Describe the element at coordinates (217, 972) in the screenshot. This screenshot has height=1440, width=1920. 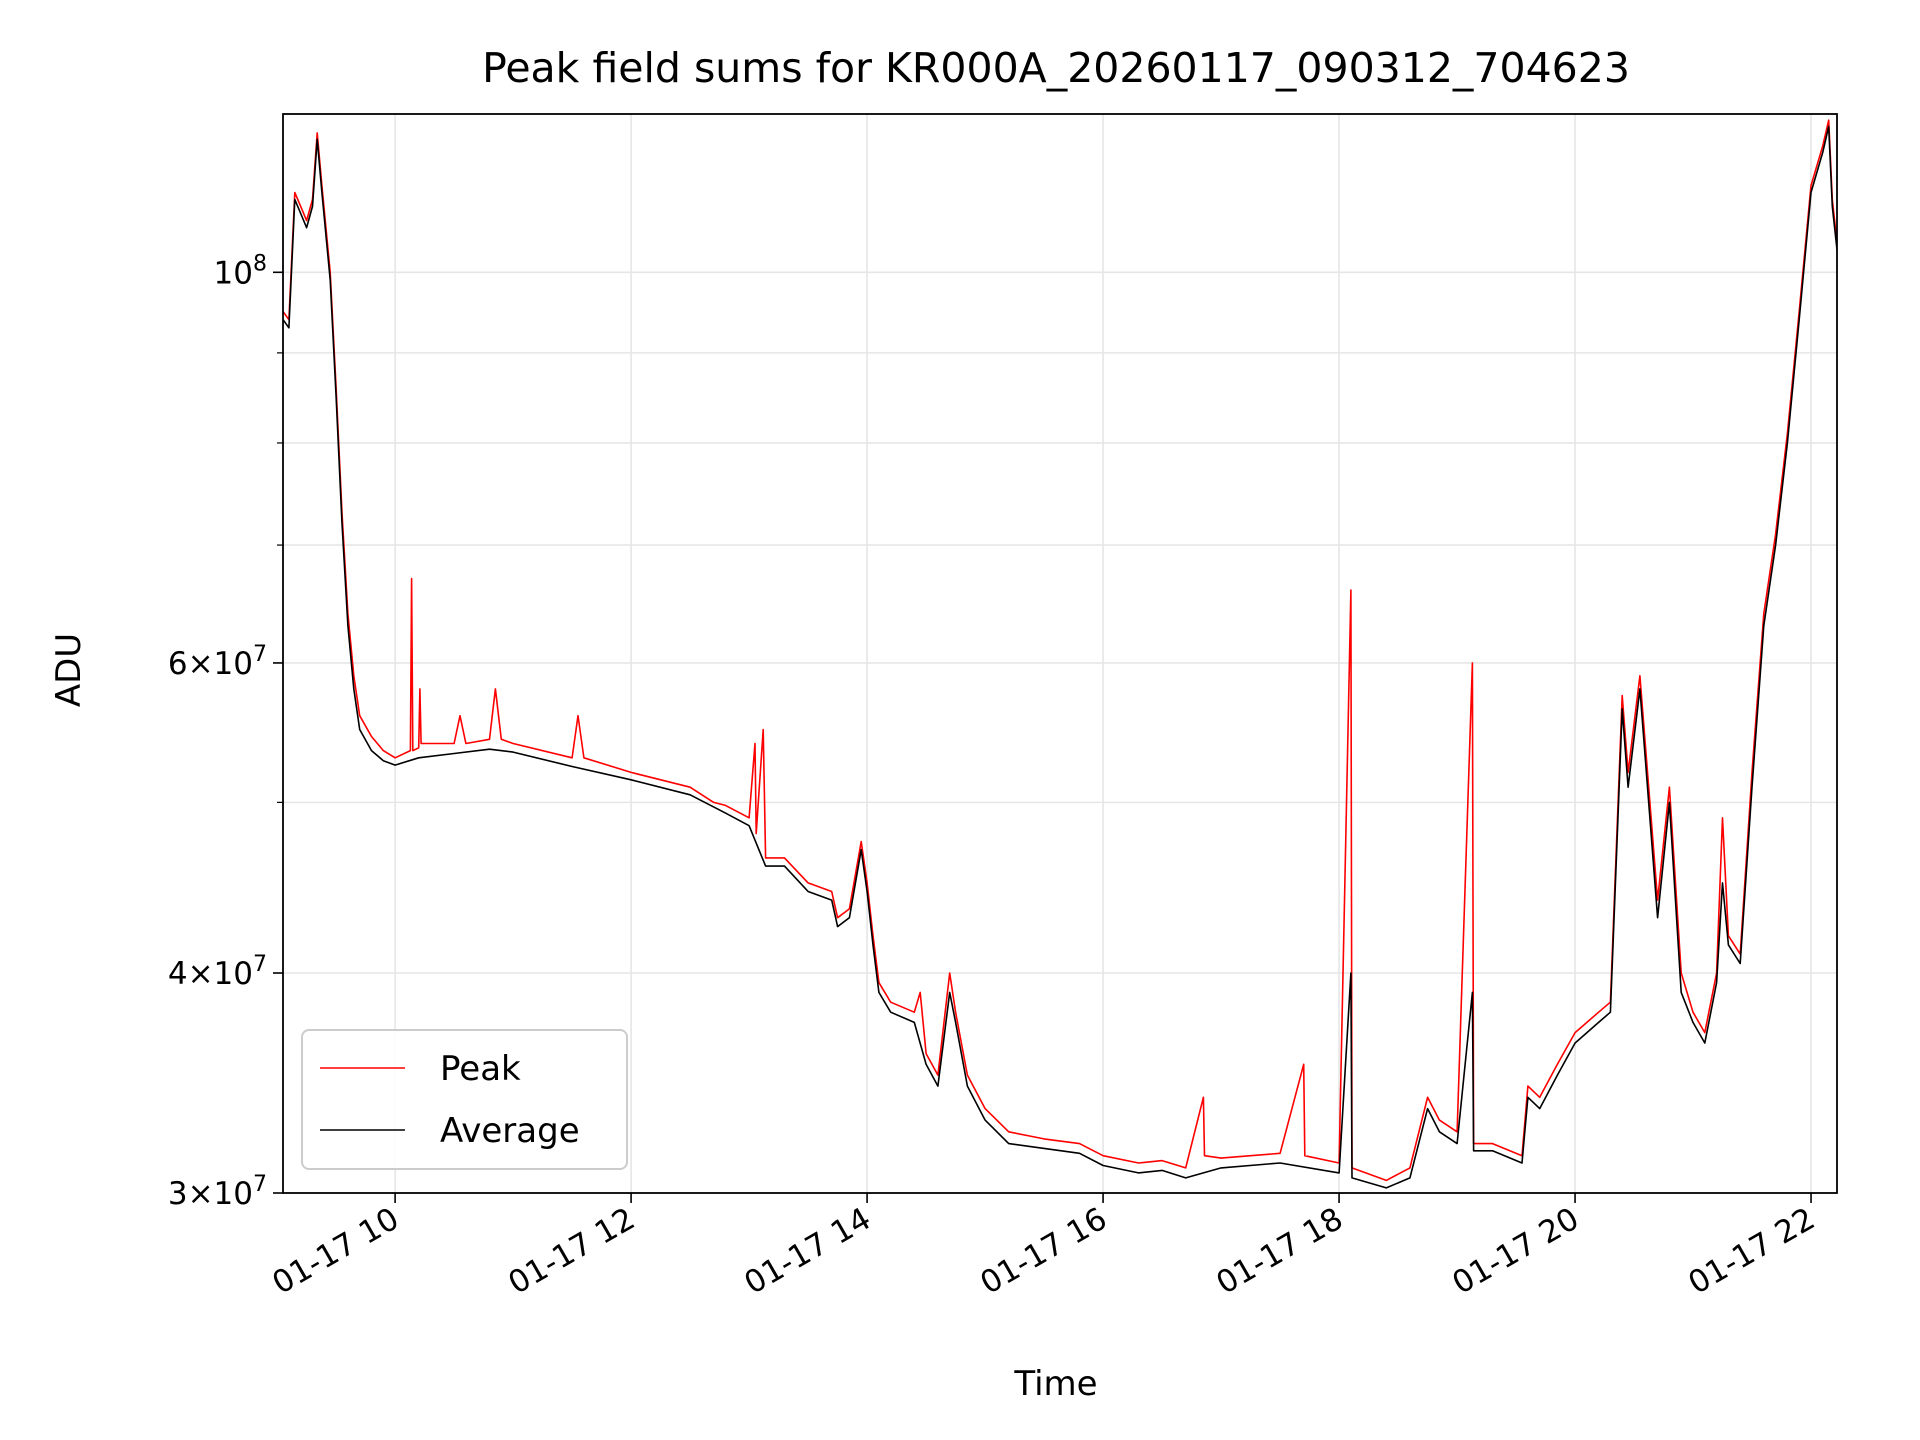
I see `y-tick-label: 4×107` at that location.